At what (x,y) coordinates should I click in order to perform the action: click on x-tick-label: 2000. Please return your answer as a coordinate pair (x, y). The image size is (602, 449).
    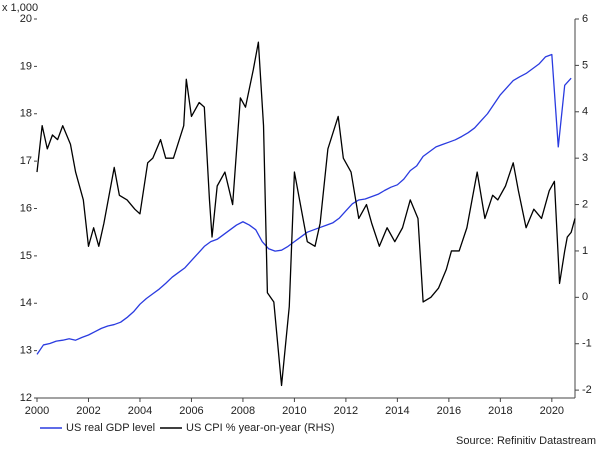
    Looking at the image, I should click on (37, 411).